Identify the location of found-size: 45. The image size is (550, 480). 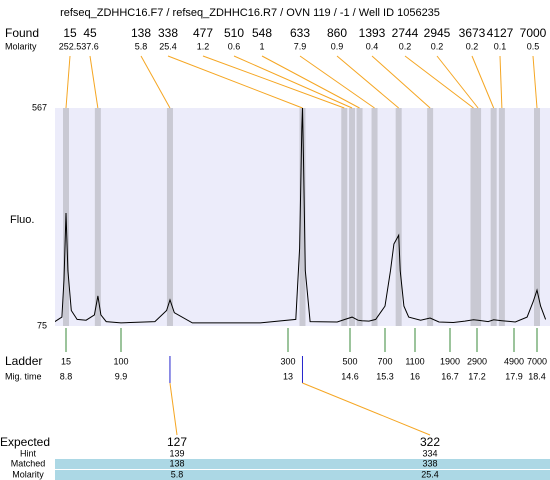
(90, 33).